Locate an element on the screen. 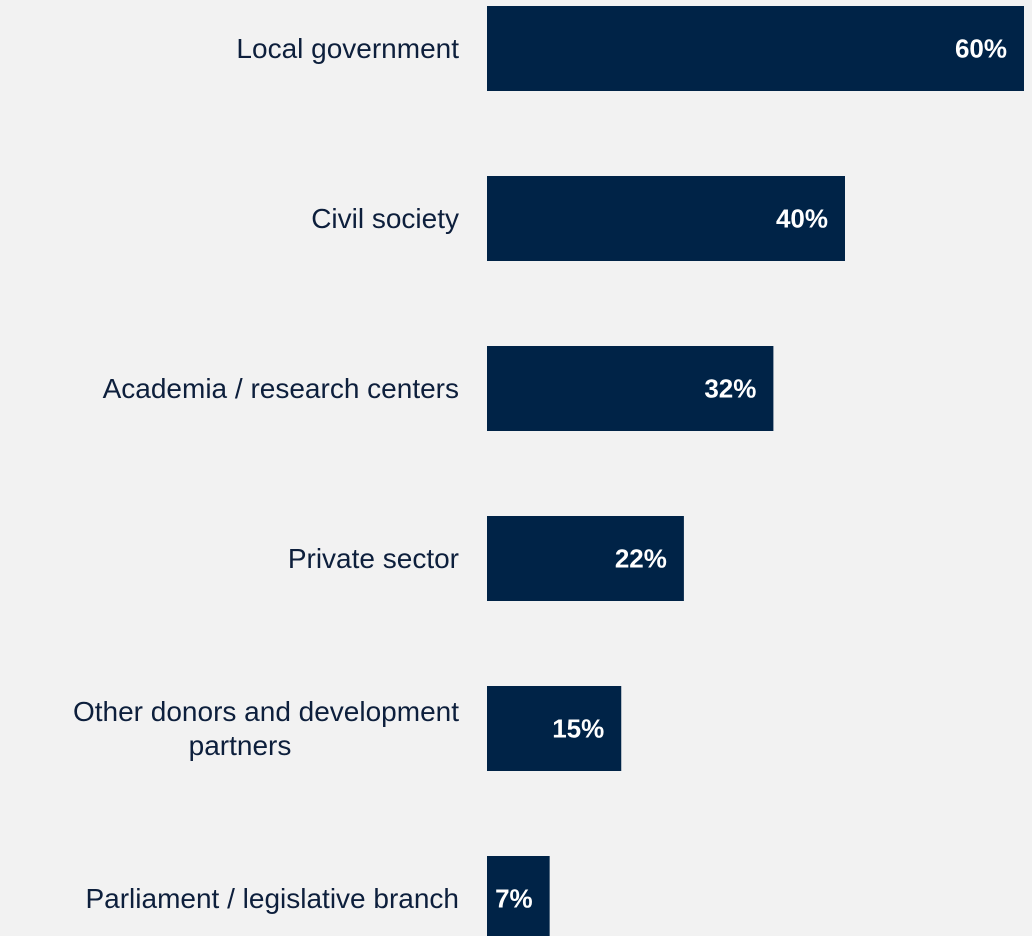  category-label-line: Private sector is located at coordinates (373, 558).